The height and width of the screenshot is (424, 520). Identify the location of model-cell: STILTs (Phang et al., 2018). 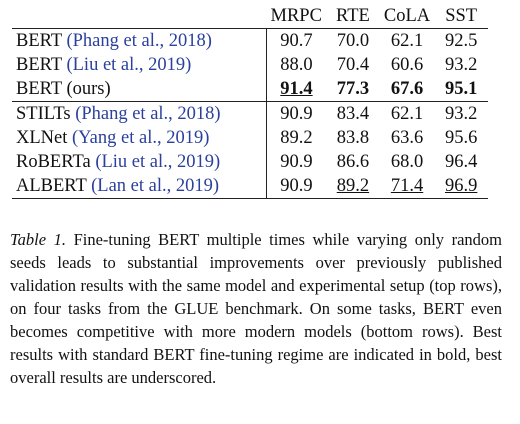
(139, 113).